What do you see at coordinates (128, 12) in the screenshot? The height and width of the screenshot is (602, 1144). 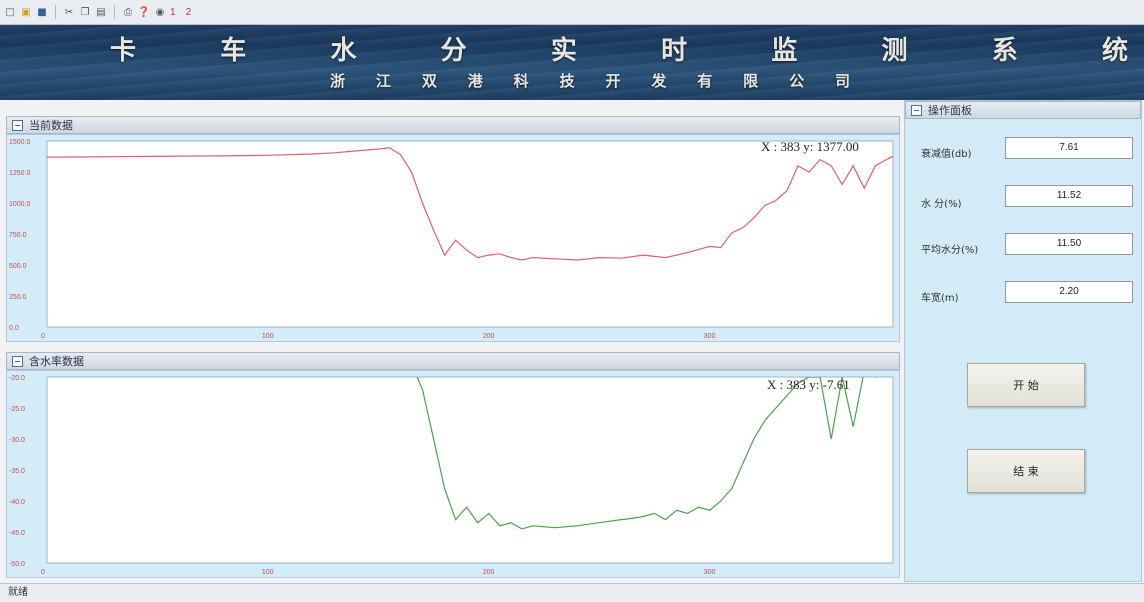 I see `print-icon: ⎙` at bounding box center [128, 12].